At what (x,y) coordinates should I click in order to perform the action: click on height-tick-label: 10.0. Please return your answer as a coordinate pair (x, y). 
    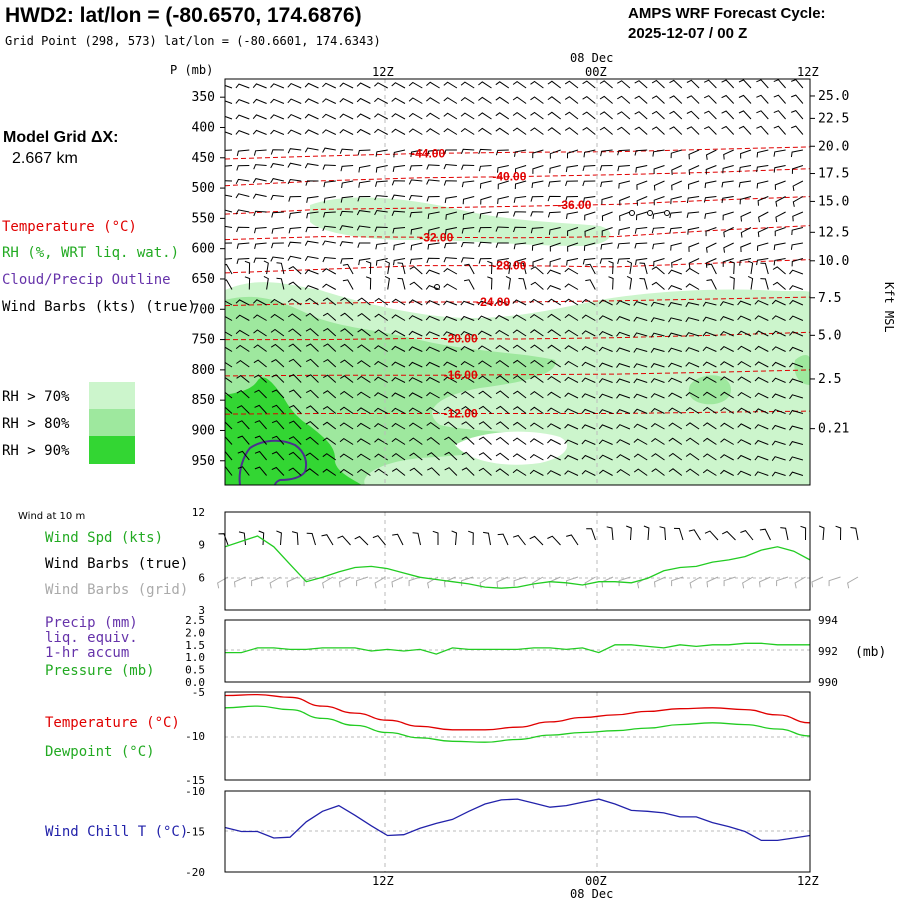
    Looking at the image, I should click on (833, 261).